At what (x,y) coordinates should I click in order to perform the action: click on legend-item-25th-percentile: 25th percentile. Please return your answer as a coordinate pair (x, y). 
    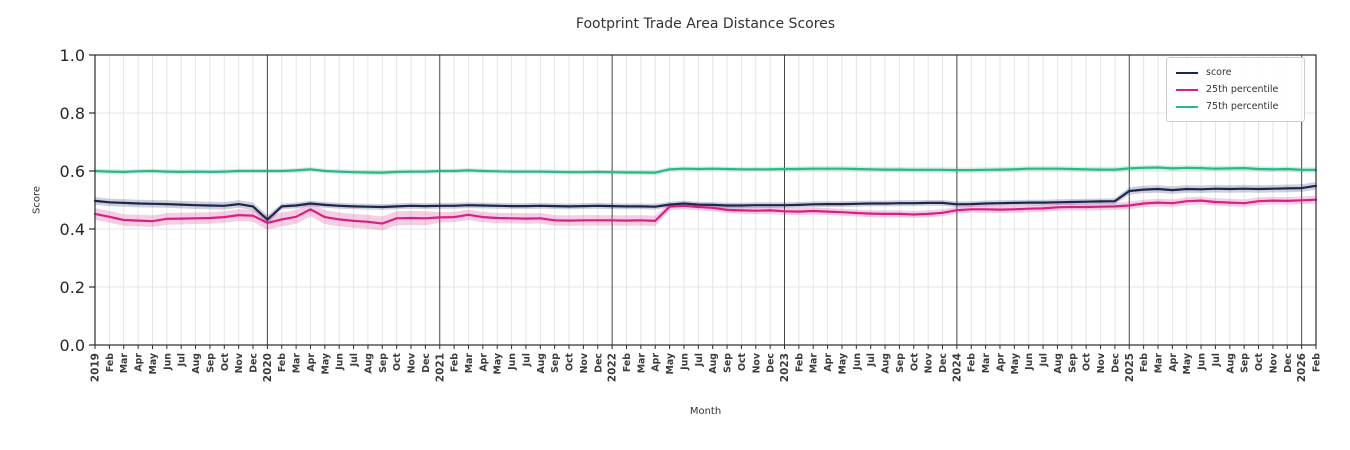
    Looking at the image, I should click on (1235, 89).